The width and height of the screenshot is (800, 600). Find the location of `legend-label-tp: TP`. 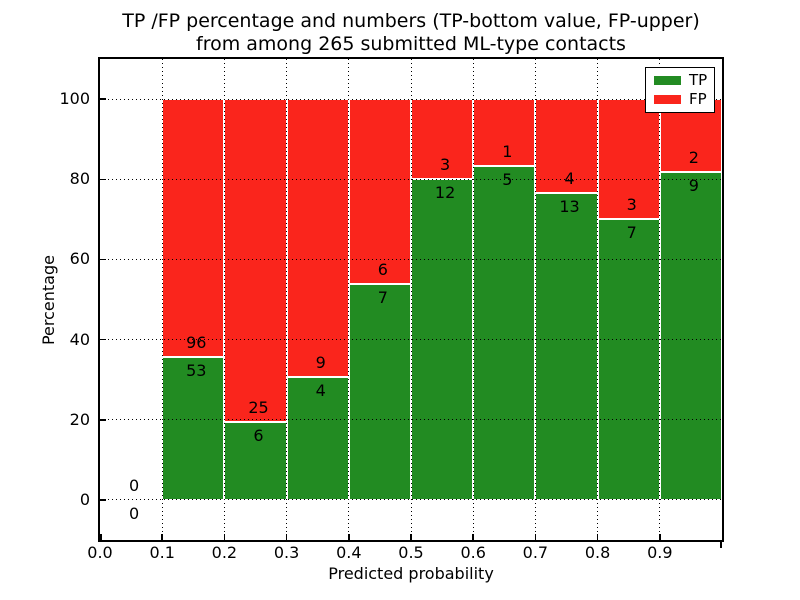

legend-label-tp: TP is located at coordinates (698, 80).